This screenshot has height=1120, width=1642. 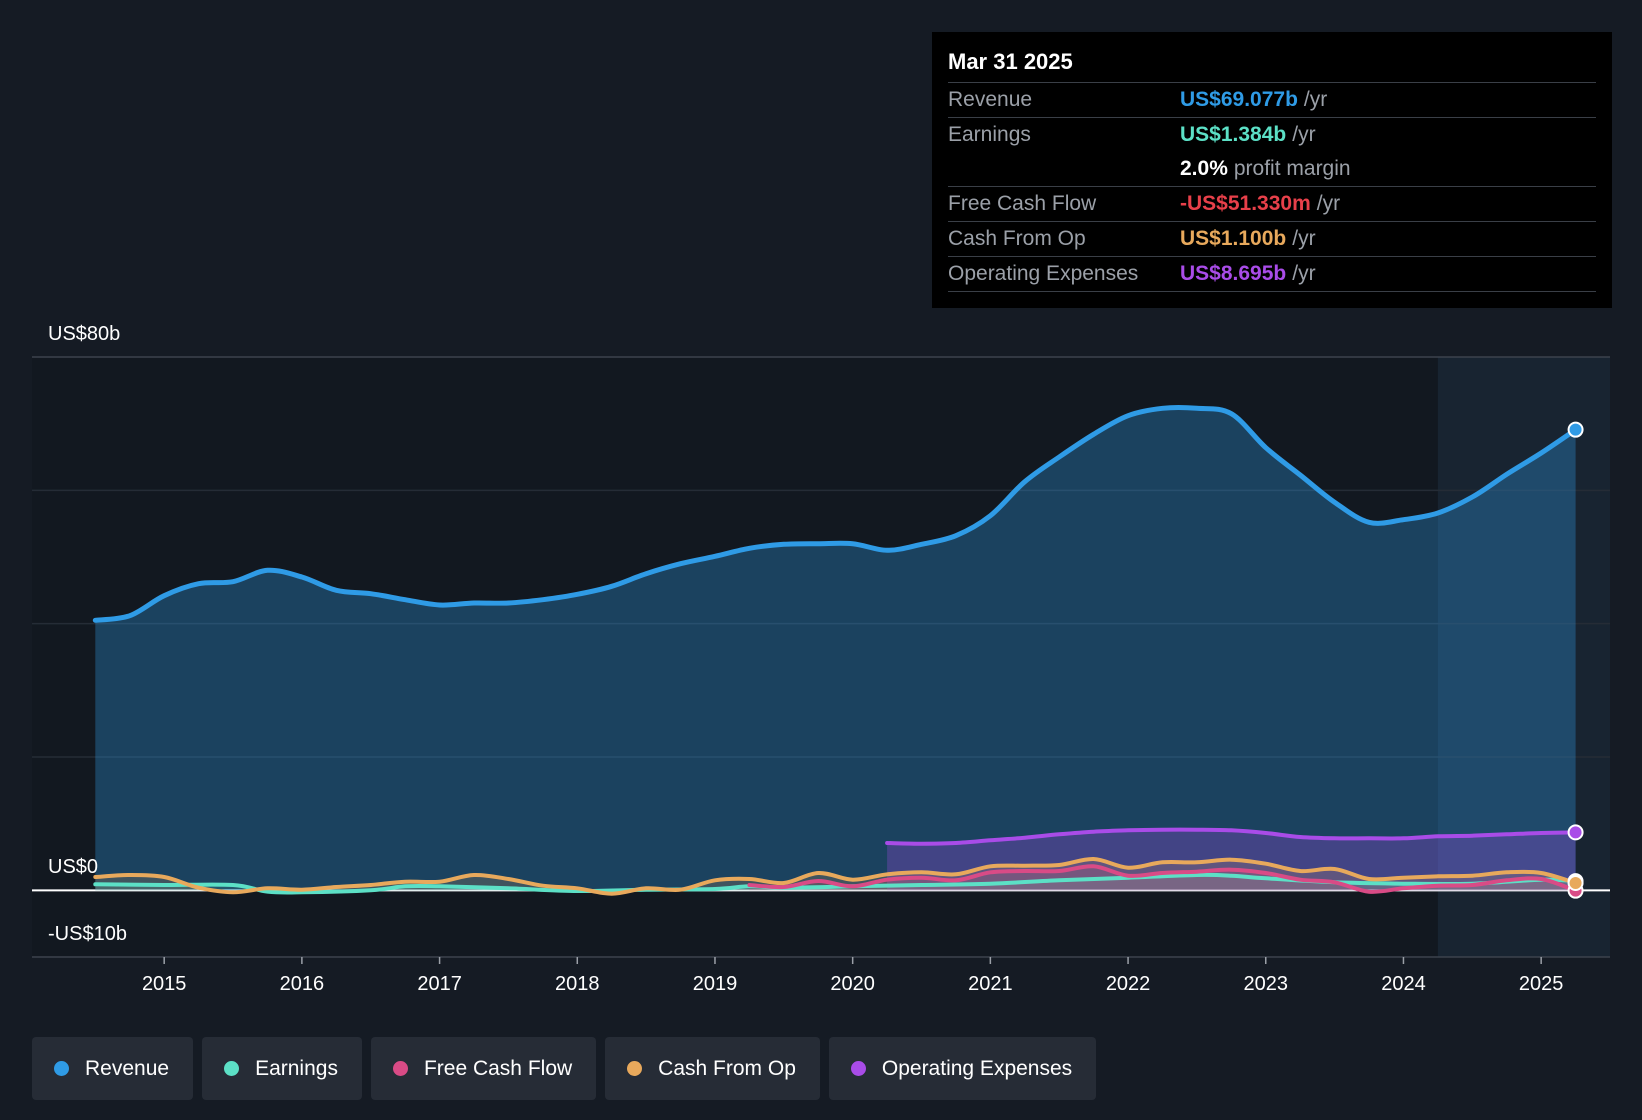 I want to click on line-cash-from-op, so click(x=835, y=876).